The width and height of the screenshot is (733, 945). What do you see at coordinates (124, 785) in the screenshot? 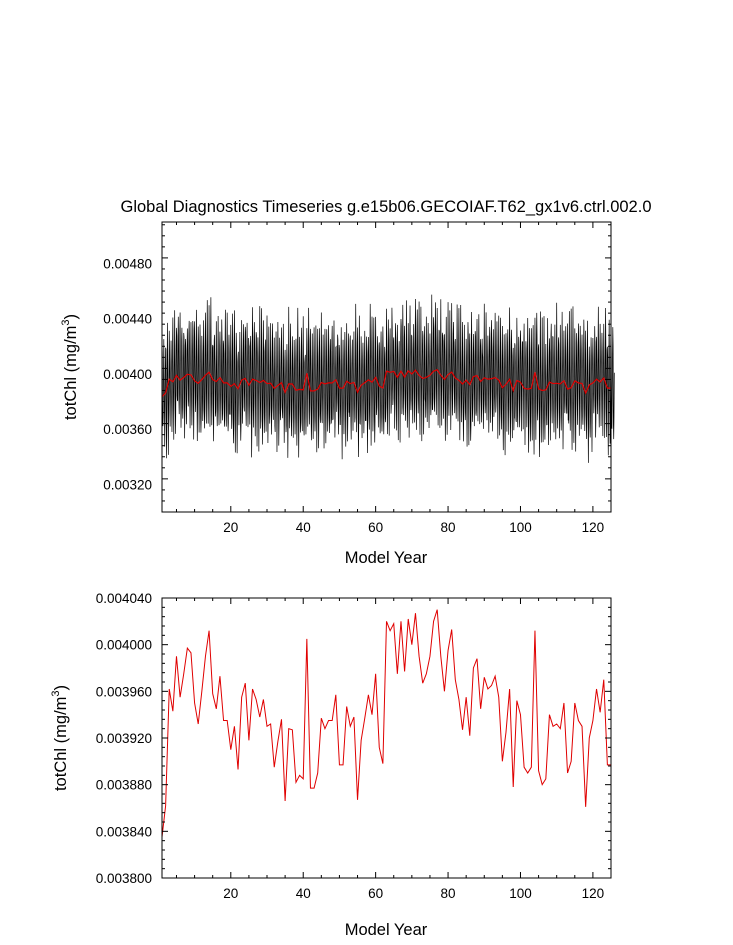
I see `y-tick-label: 0.003880` at bounding box center [124, 785].